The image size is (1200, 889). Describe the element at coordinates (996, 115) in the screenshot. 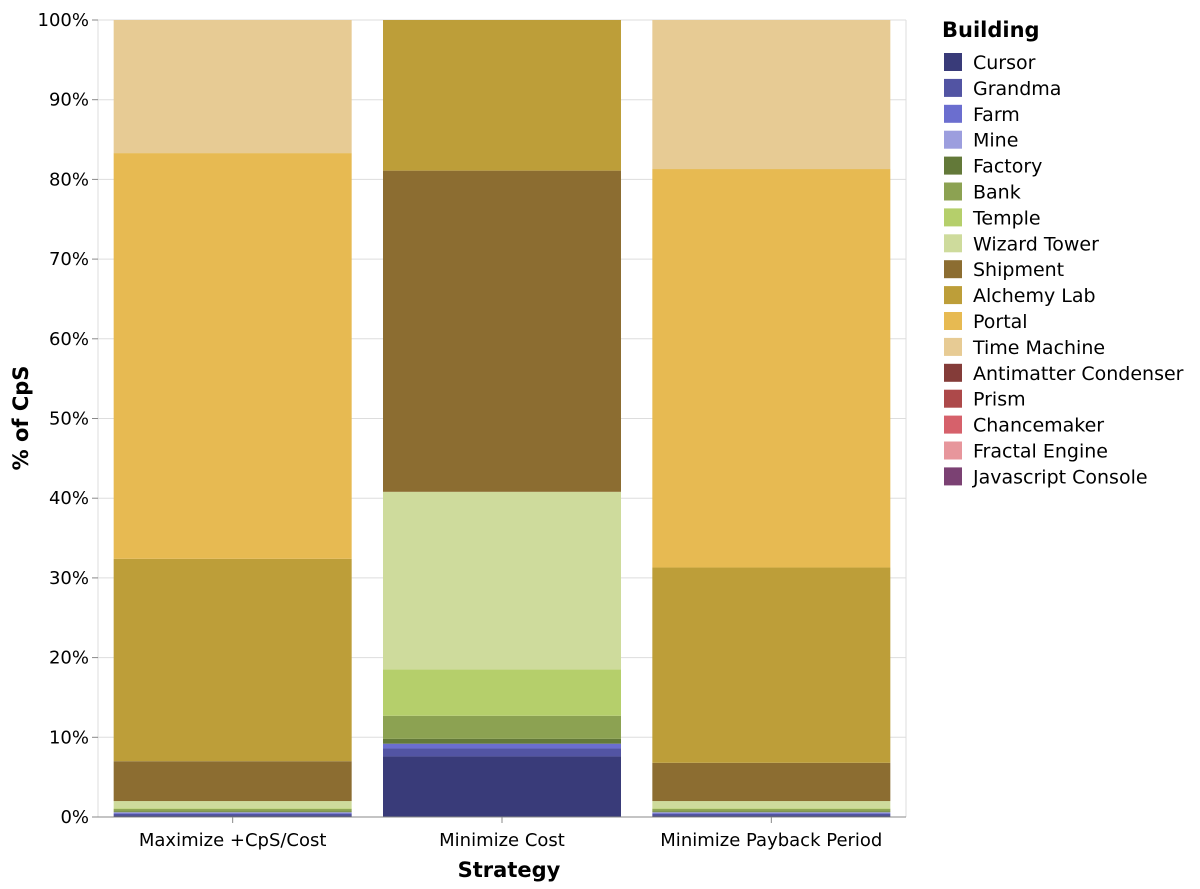

I see `legend-label-farm: Farm` at that location.